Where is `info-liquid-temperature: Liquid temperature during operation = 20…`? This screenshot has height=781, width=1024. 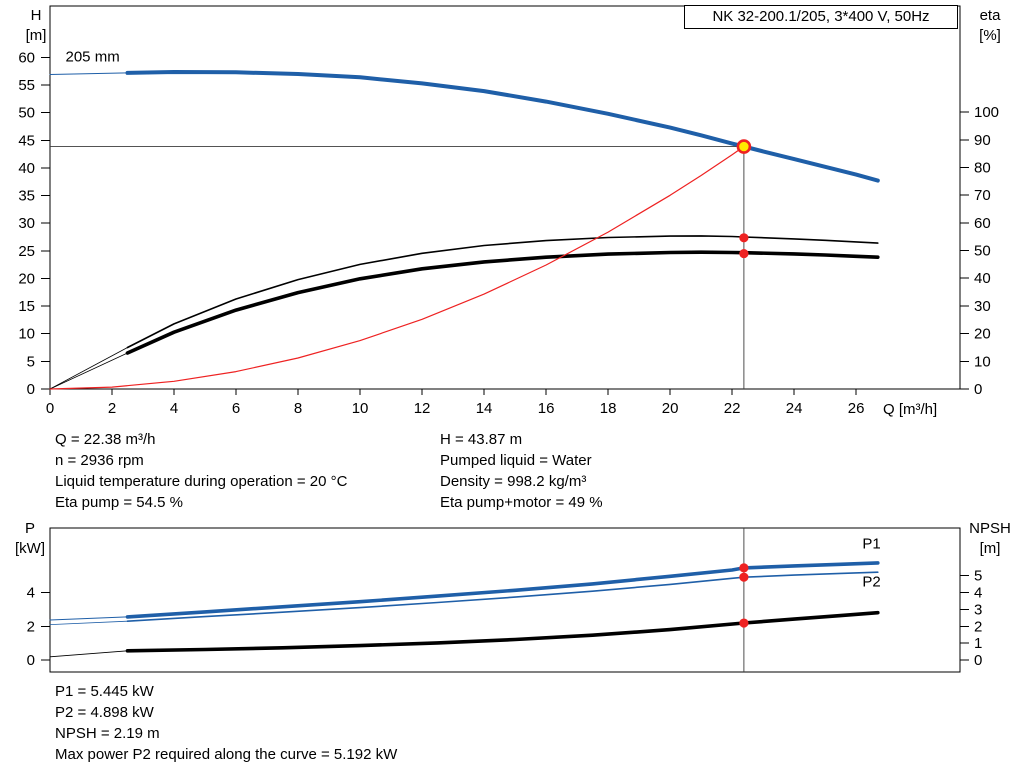
info-liquid-temperature: Liquid temperature during operation = 20… is located at coordinates (201, 481).